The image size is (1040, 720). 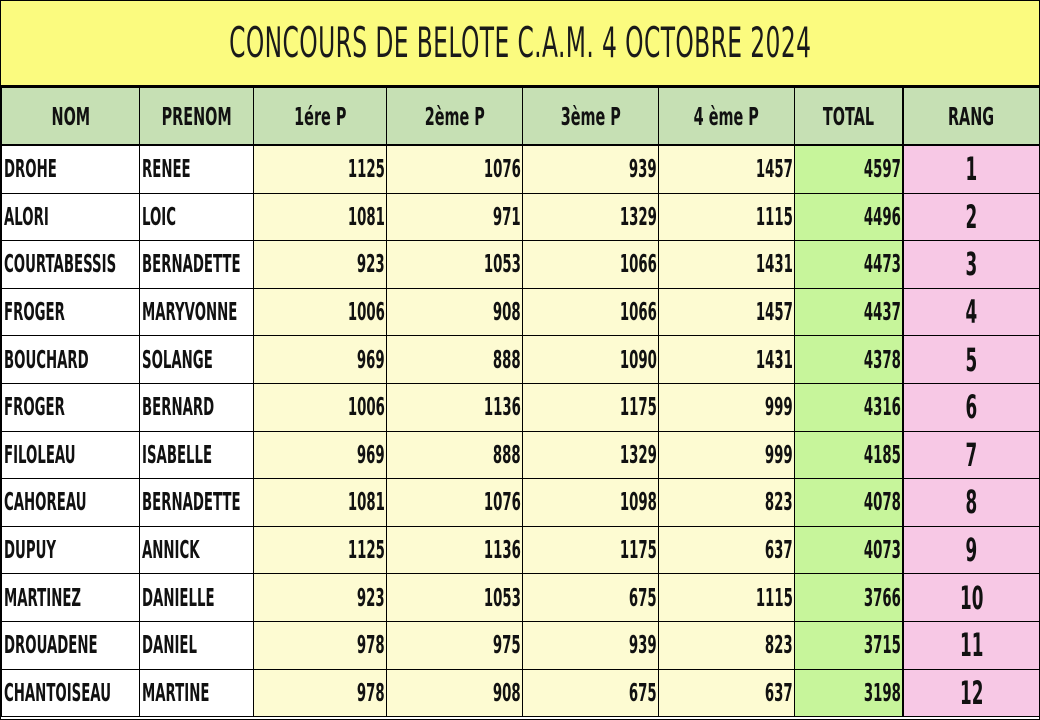 What do you see at coordinates (196, 693) in the screenshot?
I see `cell-prenom: MARTINE` at bounding box center [196, 693].